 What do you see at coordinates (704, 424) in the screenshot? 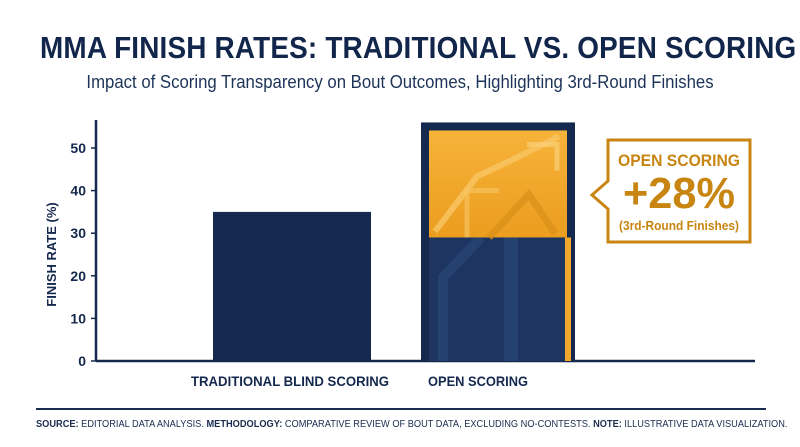
I see `note-text: ILLUSTRATIVE DATA VISUALIZATION.` at bounding box center [704, 424].